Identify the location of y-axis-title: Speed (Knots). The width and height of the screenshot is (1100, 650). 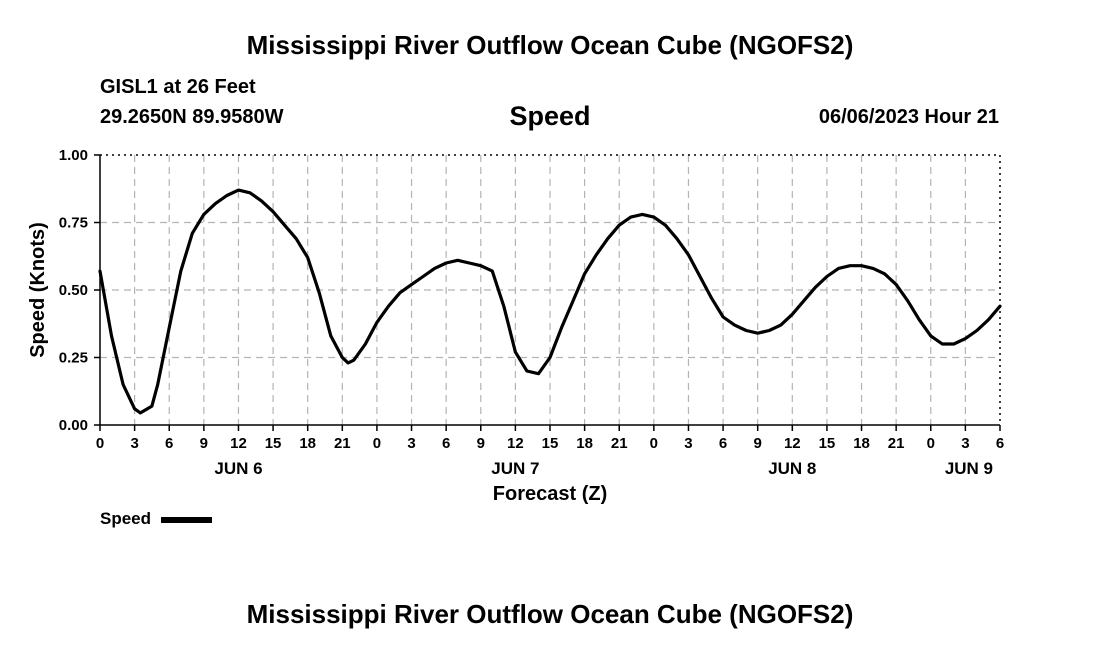
(38, 290).